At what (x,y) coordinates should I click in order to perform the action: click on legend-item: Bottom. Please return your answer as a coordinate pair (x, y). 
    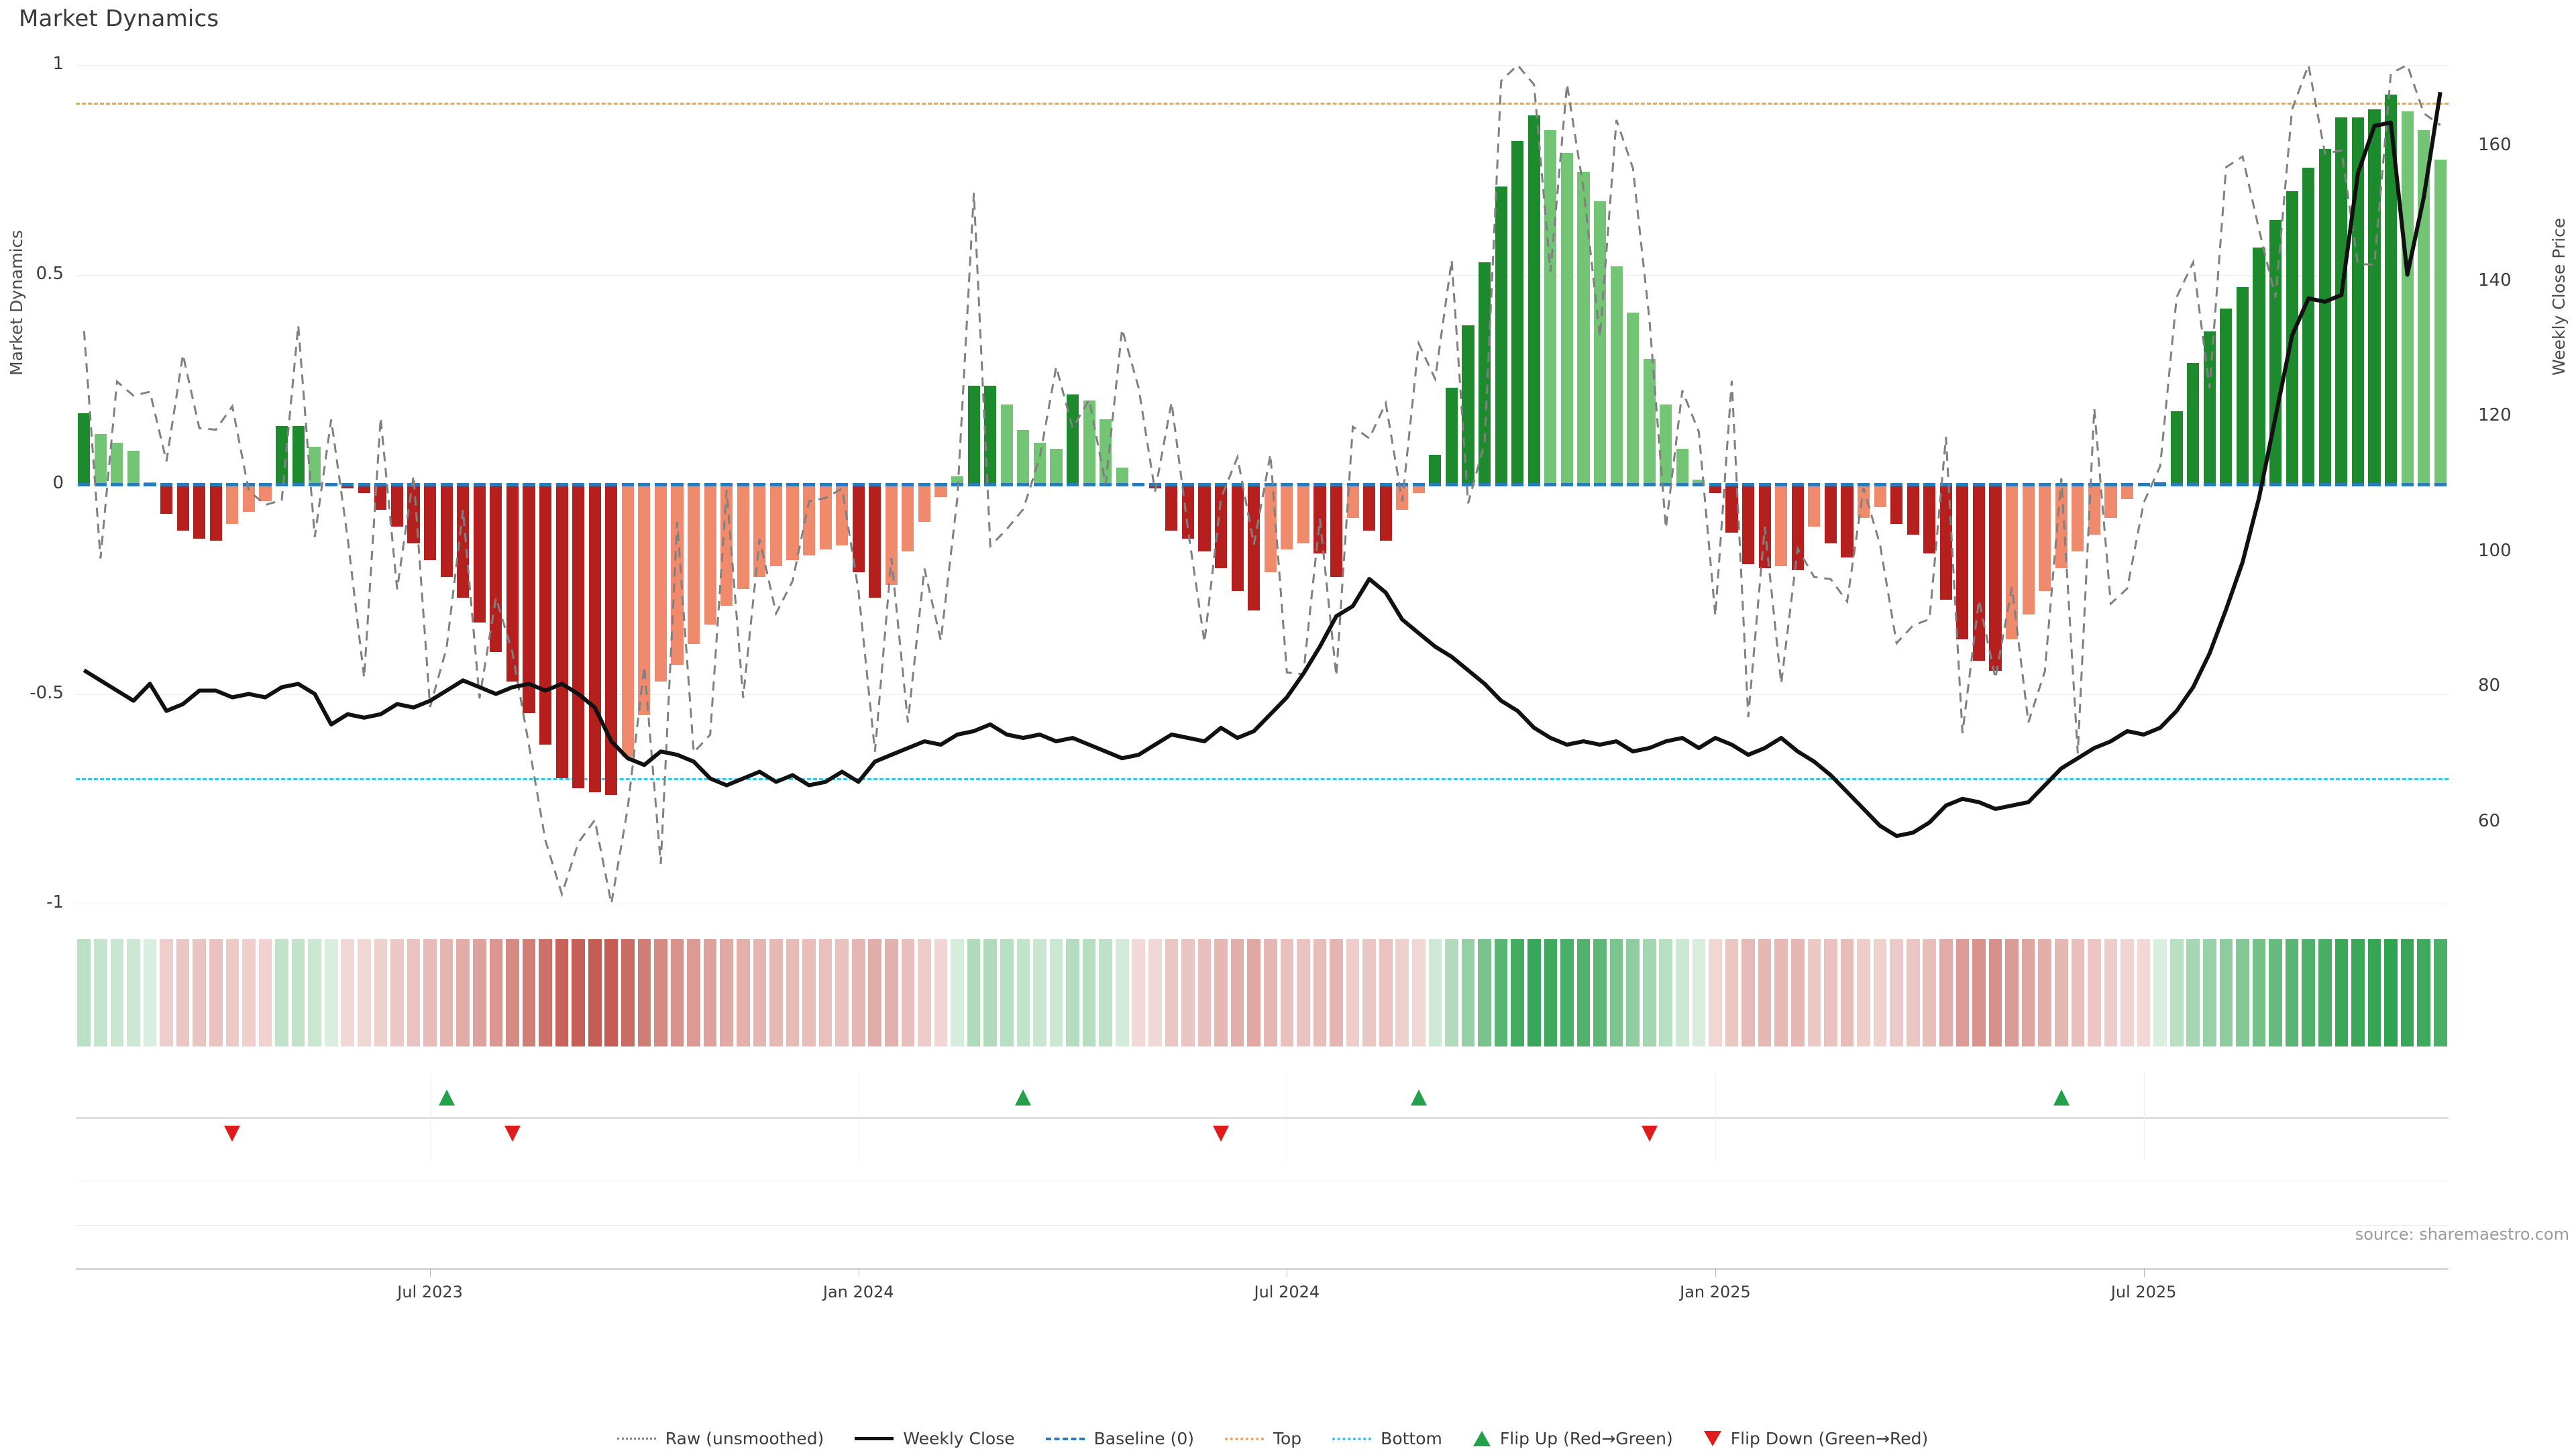
    Looking at the image, I should click on (1387, 1438).